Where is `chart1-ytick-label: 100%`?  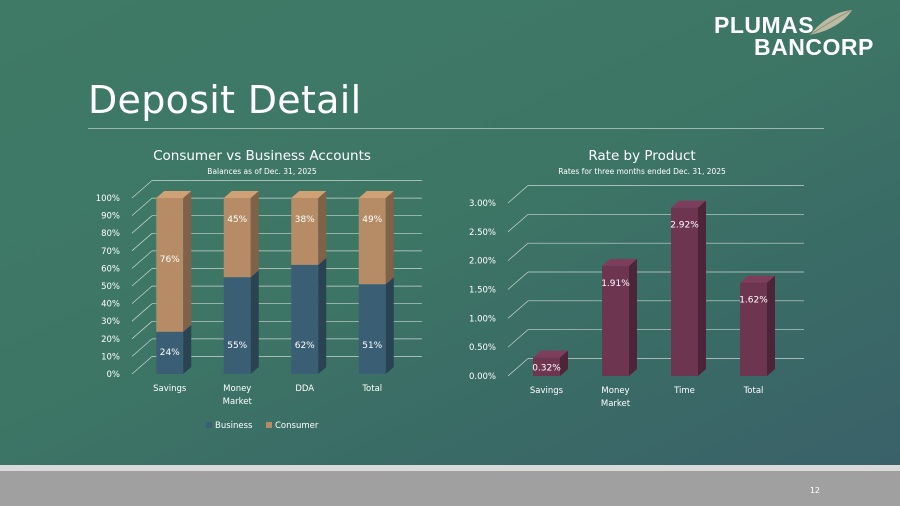 chart1-ytick-label: 100% is located at coordinates (108, 199).